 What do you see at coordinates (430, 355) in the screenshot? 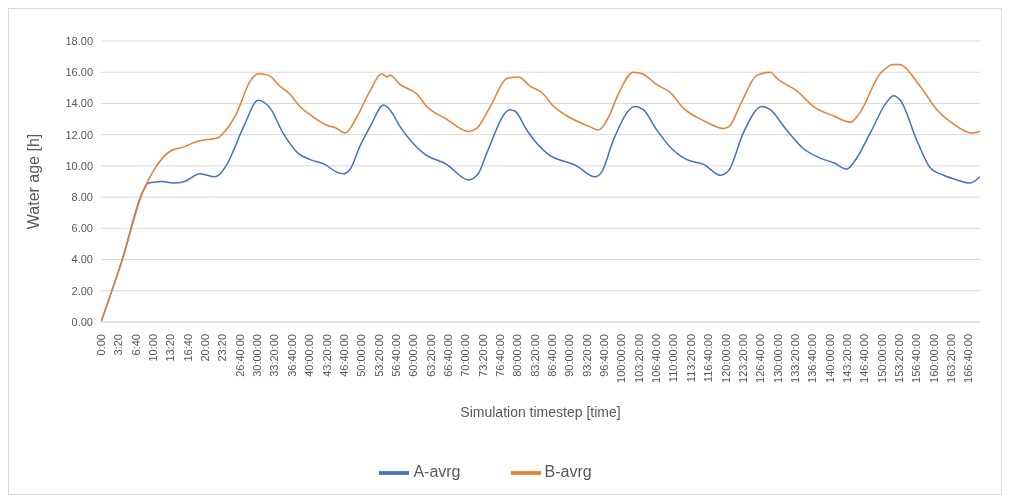
I see `x-tick-label: 63:20:00` at bounding box center [430, 355].